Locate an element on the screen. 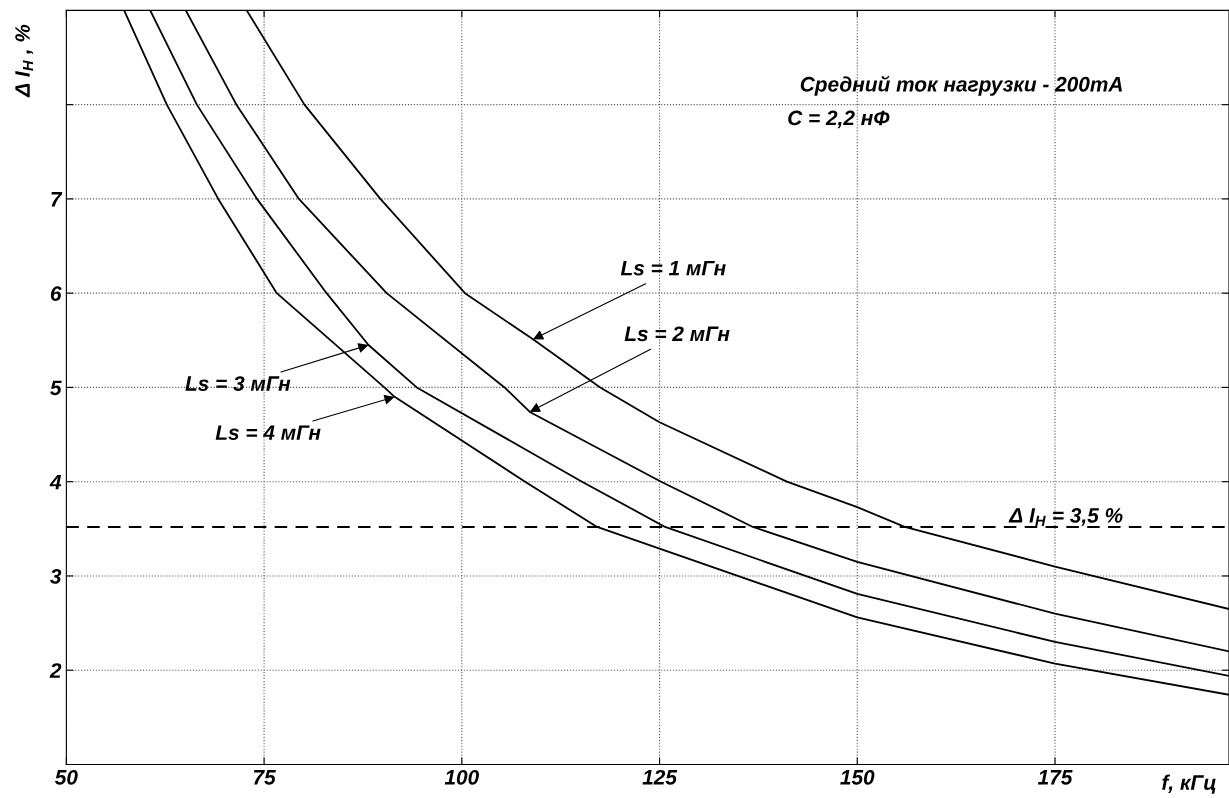  x-tick-label: 100 is located at coordinates (461, 777).